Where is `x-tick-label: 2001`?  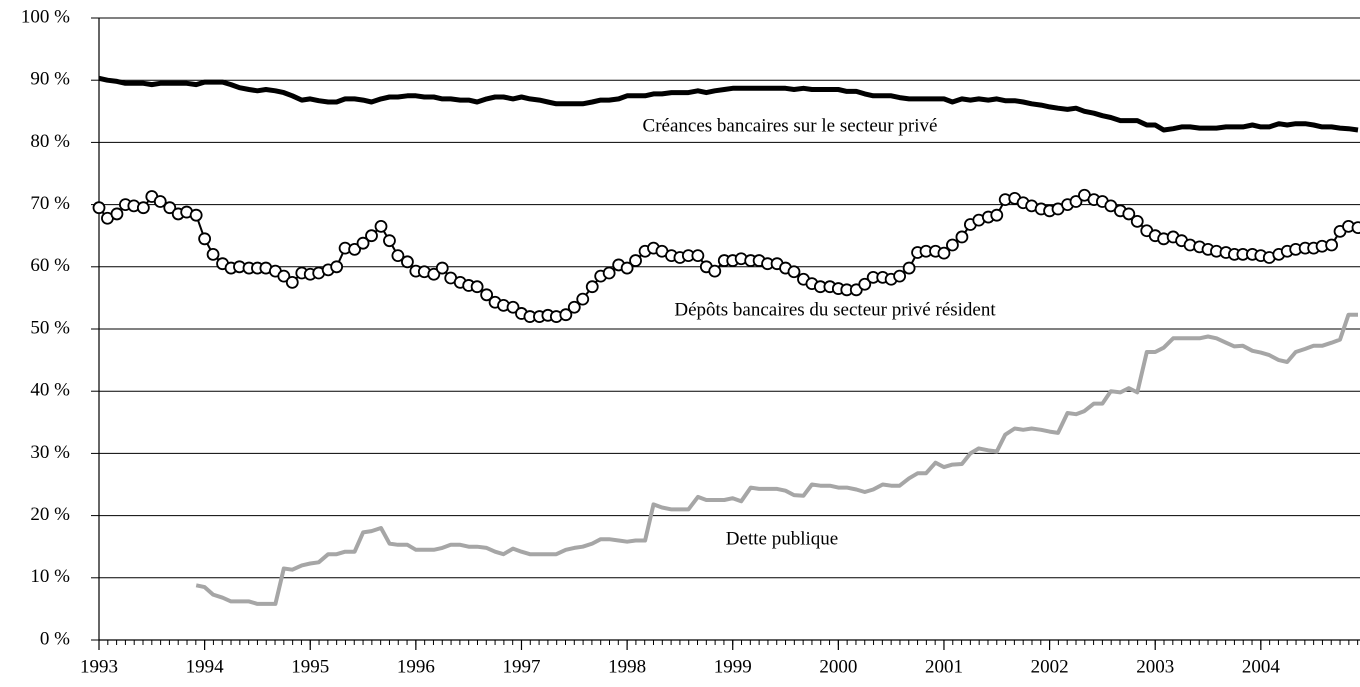
x-tick-label: 2001 is located at coordinates (944, 666).